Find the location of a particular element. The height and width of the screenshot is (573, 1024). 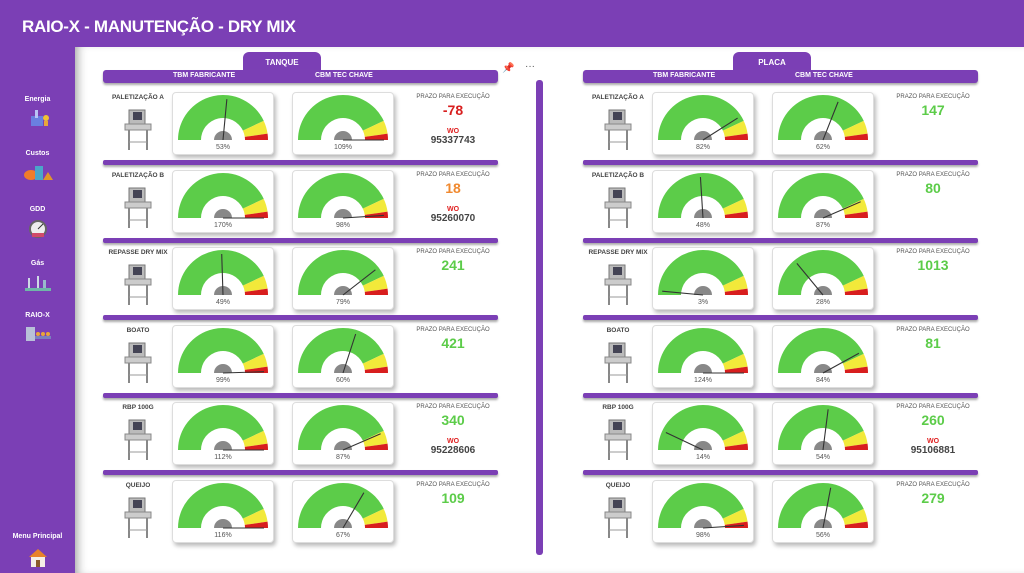

tab-placa: PLACA is located at coordinates (772, 63).